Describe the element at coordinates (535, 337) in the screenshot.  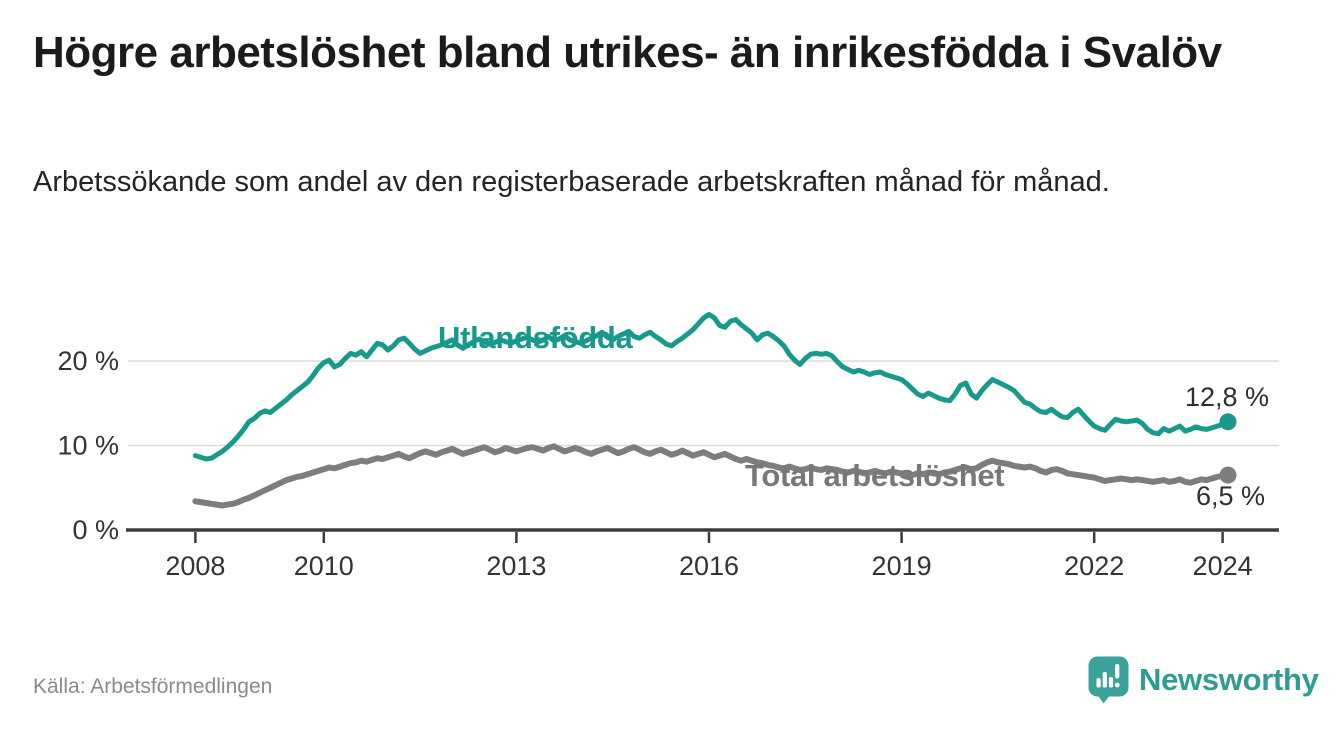
I see `series-label-utlandsfodda: Utlandsfödda` at that location.